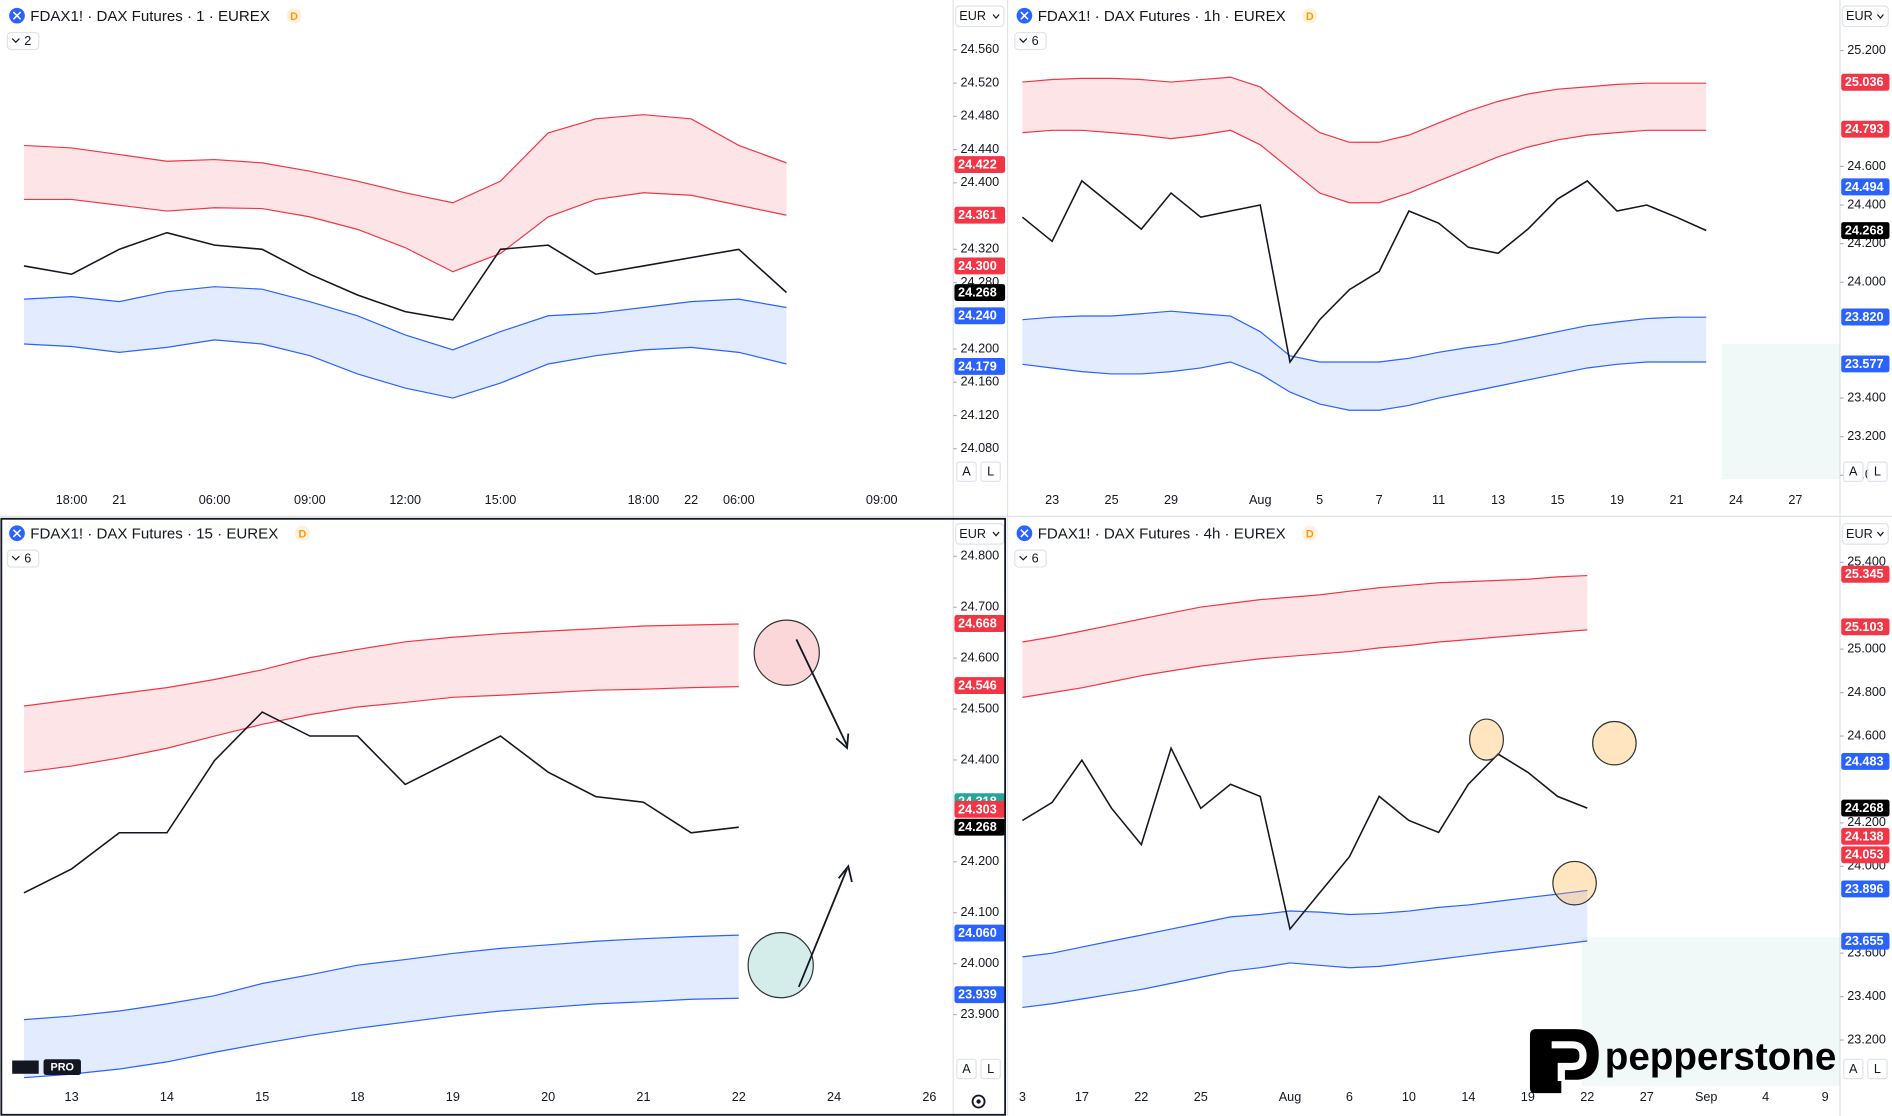  Describe the element at coordinates (845, 873) in the screenshot. I see `arrow-head` at that location.